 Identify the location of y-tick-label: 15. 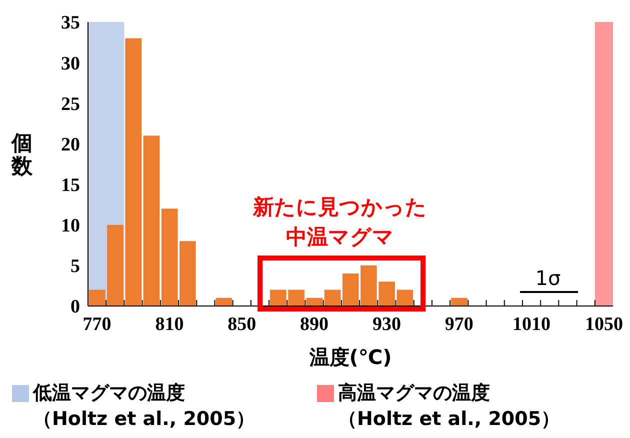
(70, 185).